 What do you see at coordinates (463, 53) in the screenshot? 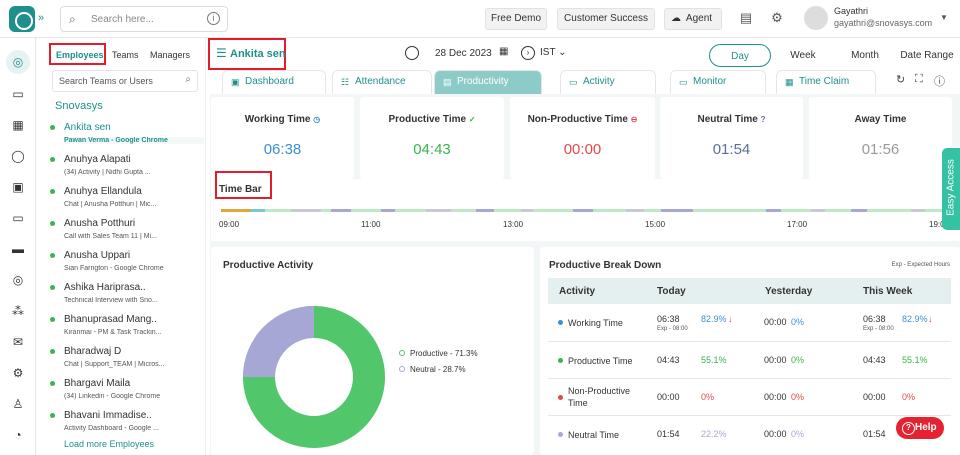
I see `date-display: 28 Dec 2023` at bounding box center [463, 53].